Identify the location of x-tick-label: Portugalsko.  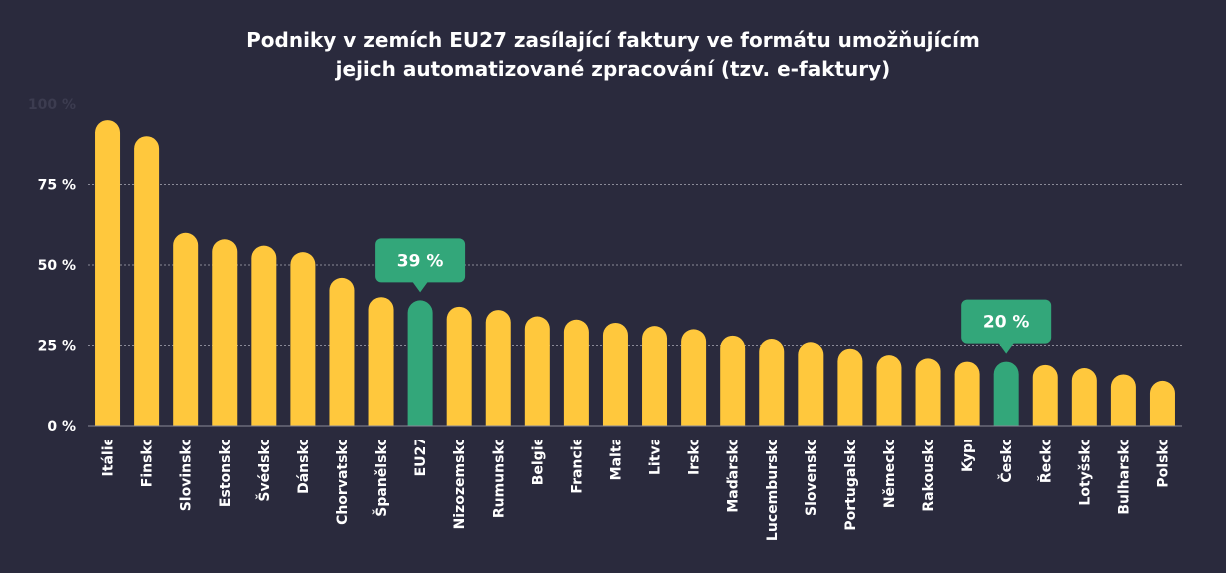
(851, 483).